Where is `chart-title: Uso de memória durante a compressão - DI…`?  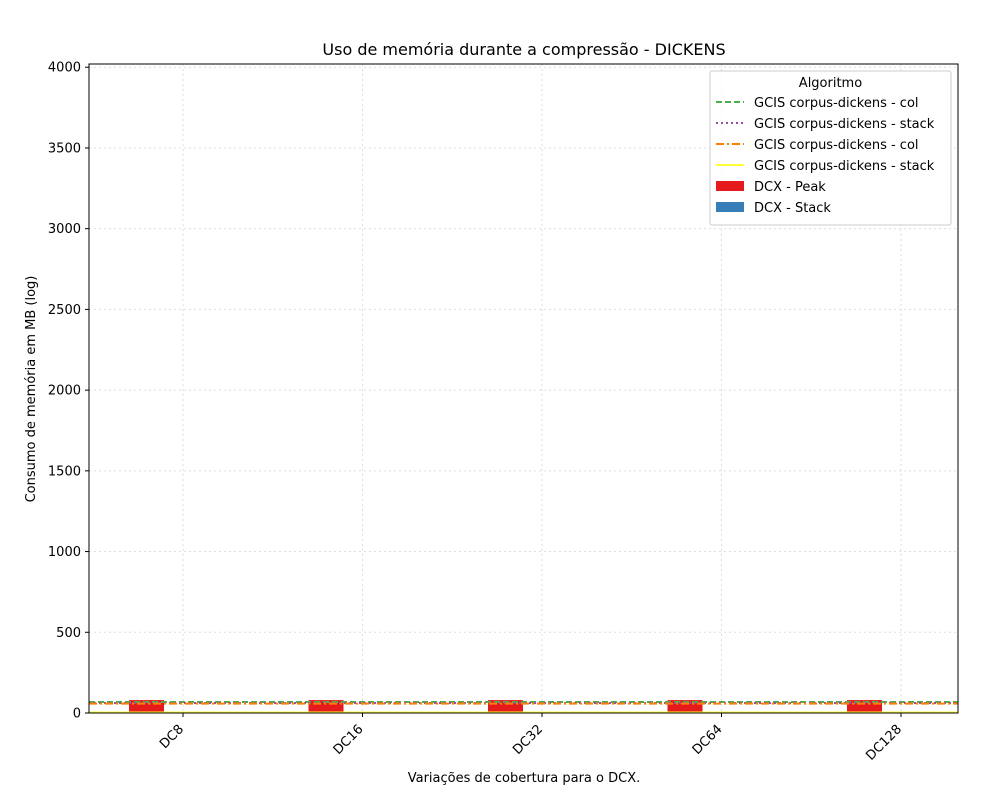 chart-title: Uso de memória durante a compressão - DI… is located at coordinates (523, 49).